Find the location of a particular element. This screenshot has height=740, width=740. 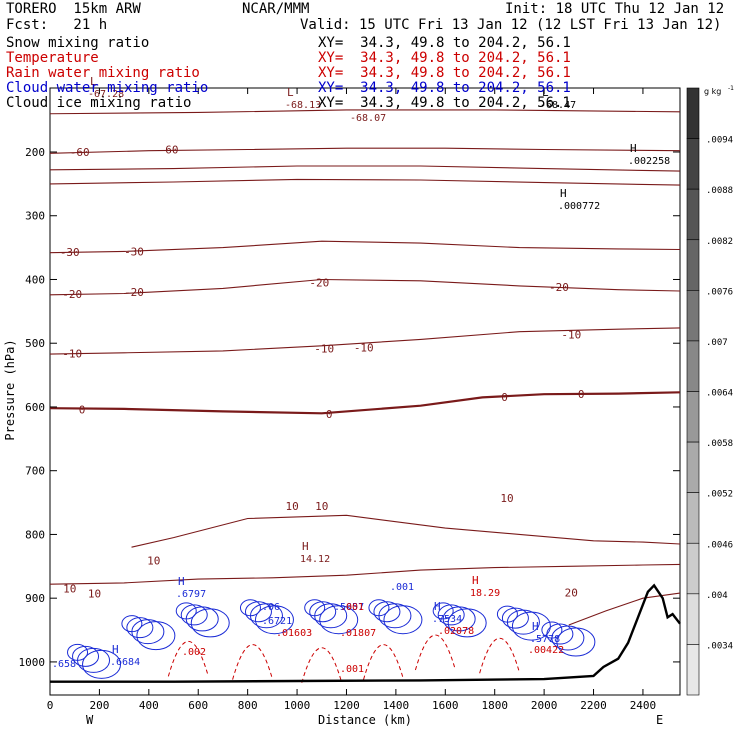

colorbar-label: .0046 is located at coordinates (719, 545).